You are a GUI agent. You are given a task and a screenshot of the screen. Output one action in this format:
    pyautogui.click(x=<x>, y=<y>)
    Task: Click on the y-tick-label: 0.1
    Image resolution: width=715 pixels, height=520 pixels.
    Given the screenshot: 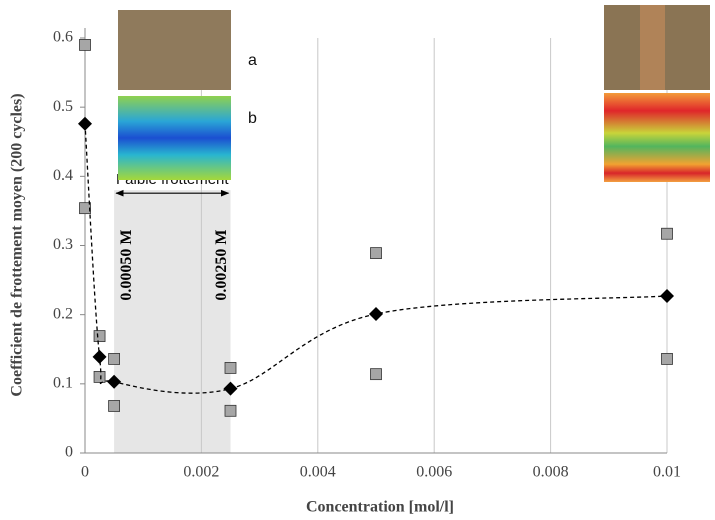 What is the action you would take?
    pyautogui.click(x=63, y=383)
    